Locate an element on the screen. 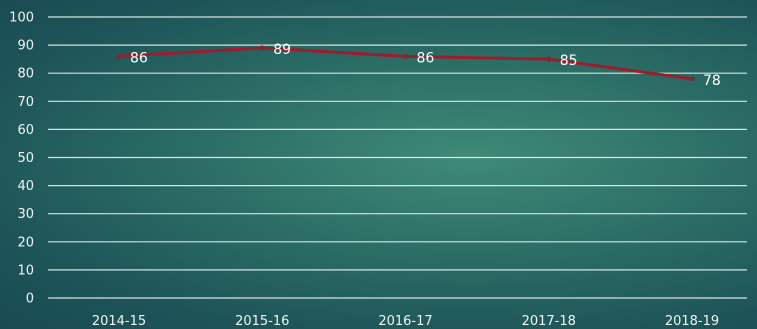 Image resolution: width=757 pixels, height=329 pixels. x-tick-label: 2016-17 is located at coordinates (405, 321).